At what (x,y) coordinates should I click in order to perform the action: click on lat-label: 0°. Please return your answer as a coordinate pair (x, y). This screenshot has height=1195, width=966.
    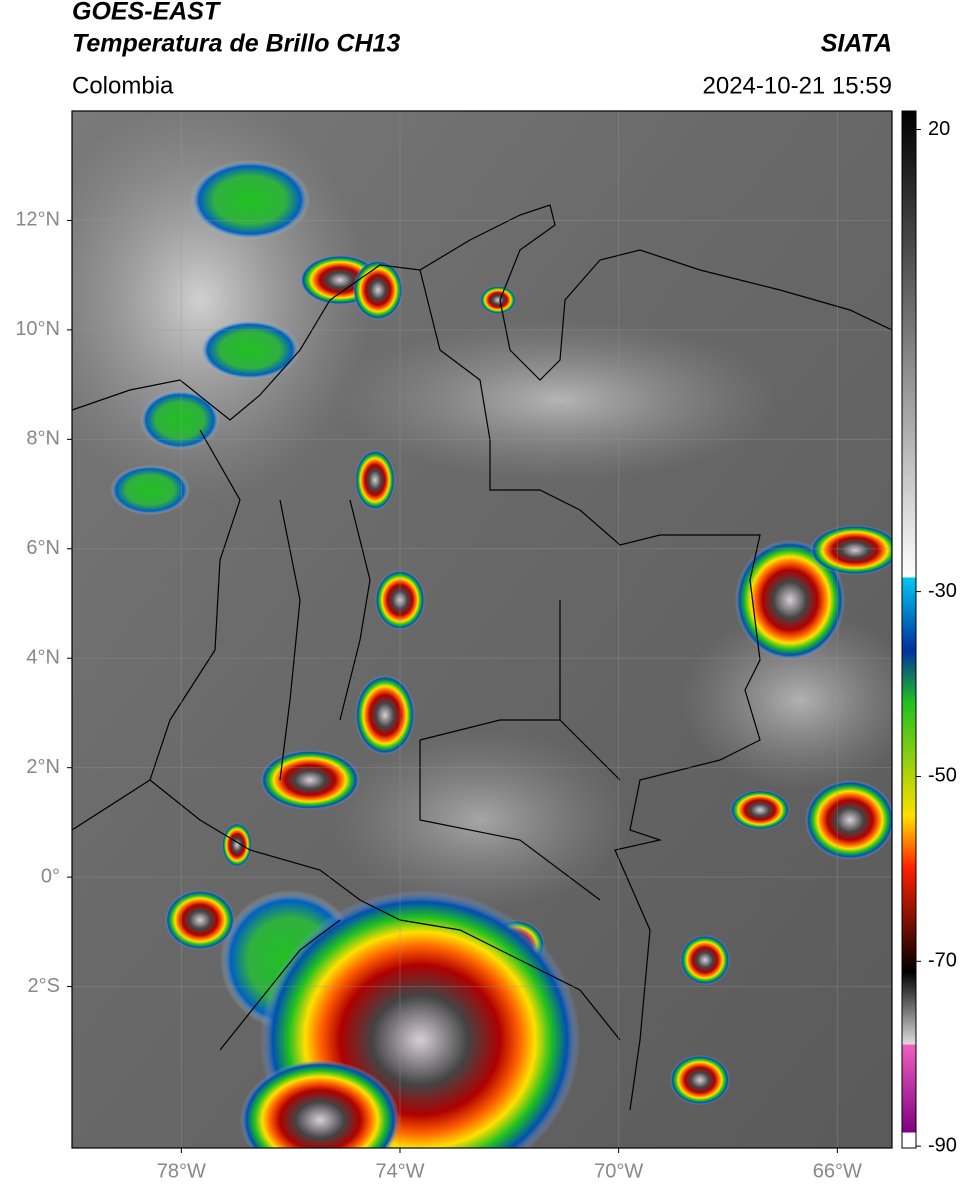
    Looking at the image, I should click on (50, 876).